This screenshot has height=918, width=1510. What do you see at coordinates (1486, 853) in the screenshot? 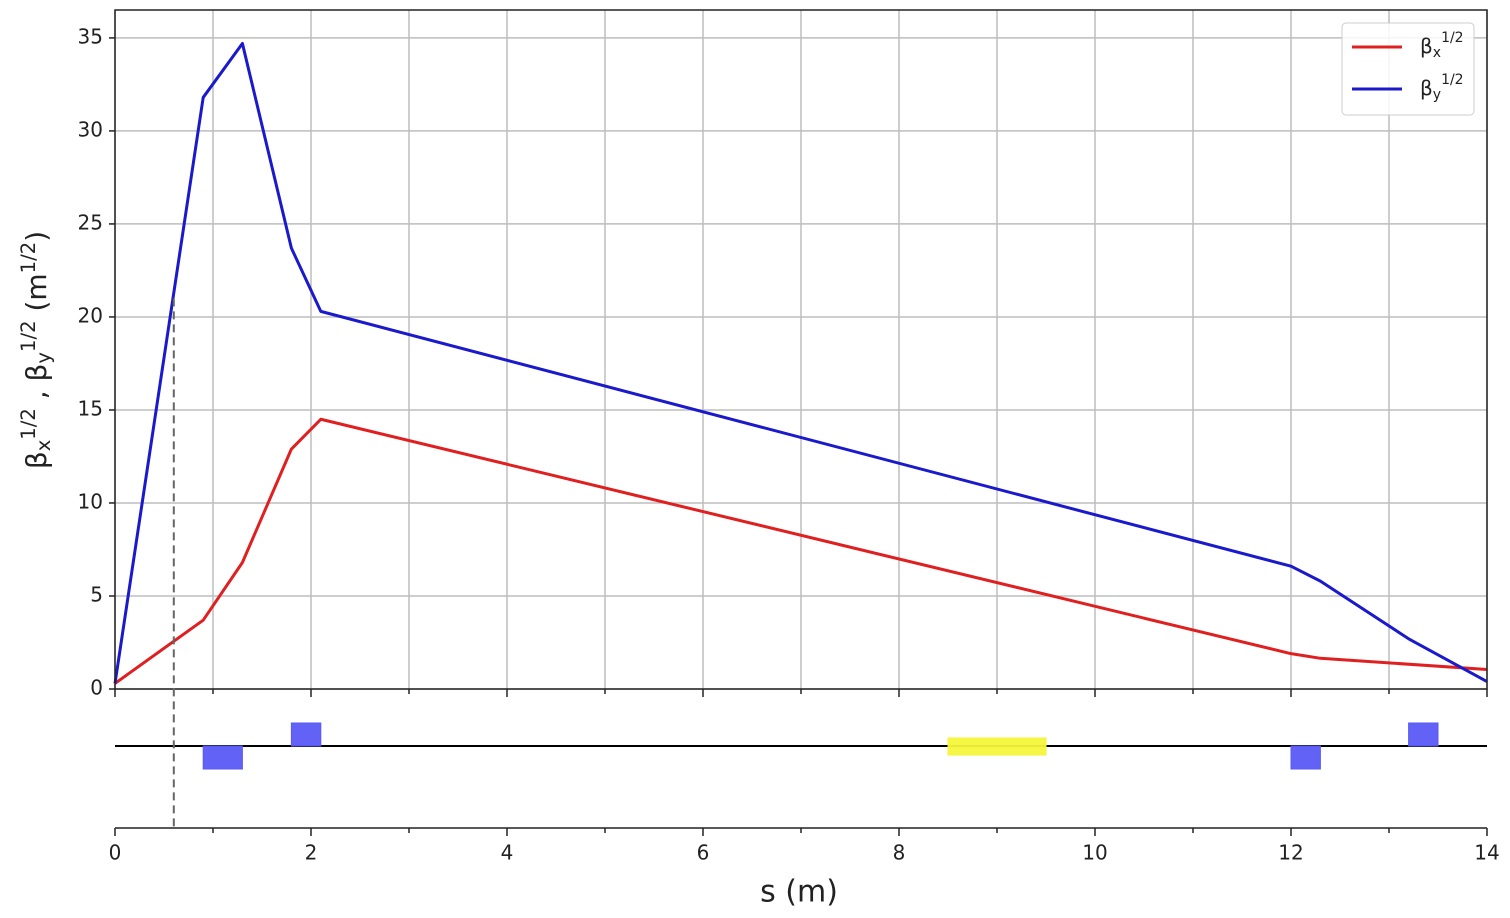
I see `x-tick-label: 14` at bounding box center [1486, 853].